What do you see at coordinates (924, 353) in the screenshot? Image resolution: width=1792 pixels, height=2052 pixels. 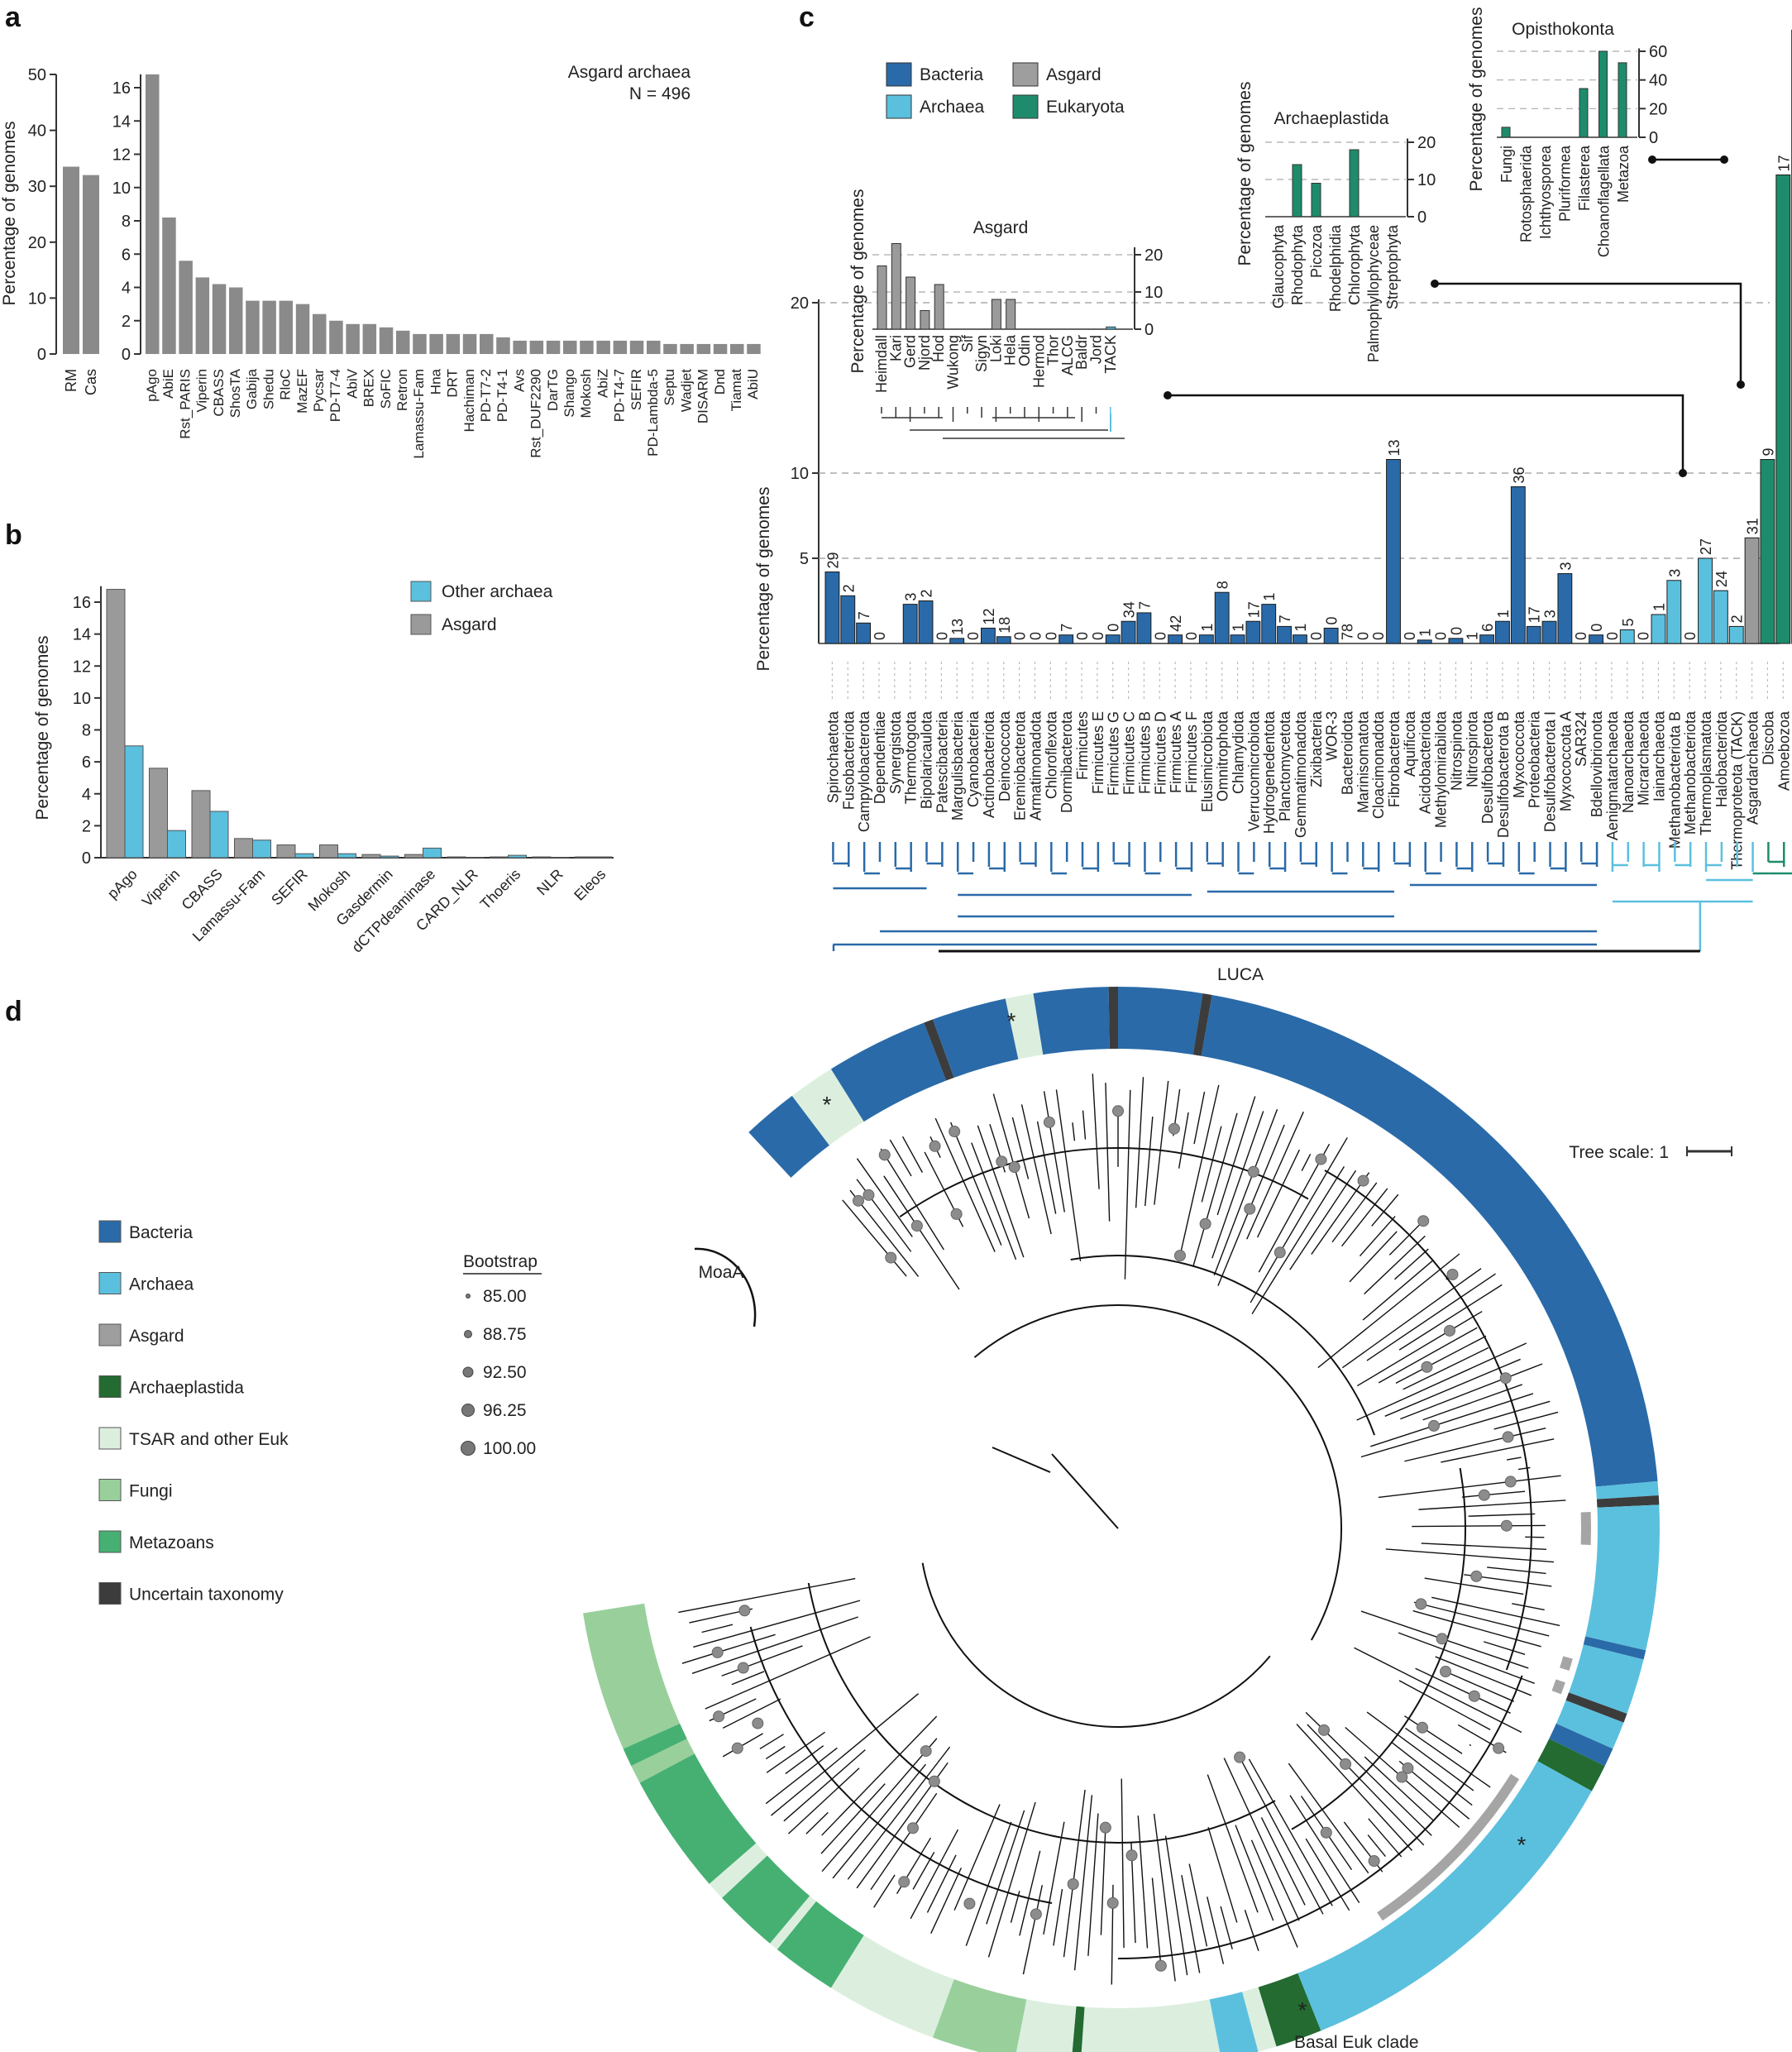 I see `c-asgard-x-tick-label: Njord` at bounding box center [924, 353].